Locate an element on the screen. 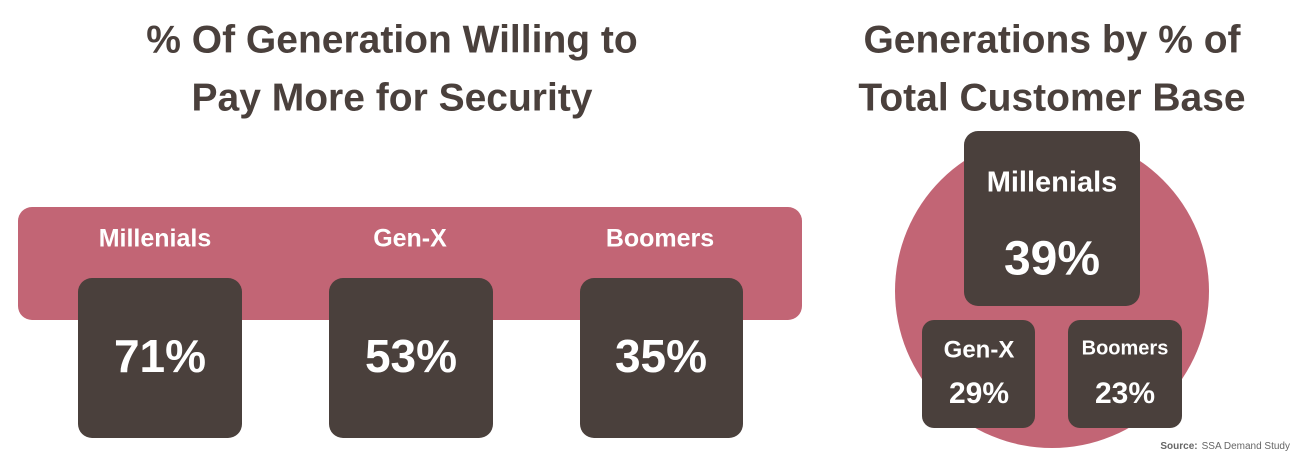  source-label: Source: is located at coordinates (1178, 446).